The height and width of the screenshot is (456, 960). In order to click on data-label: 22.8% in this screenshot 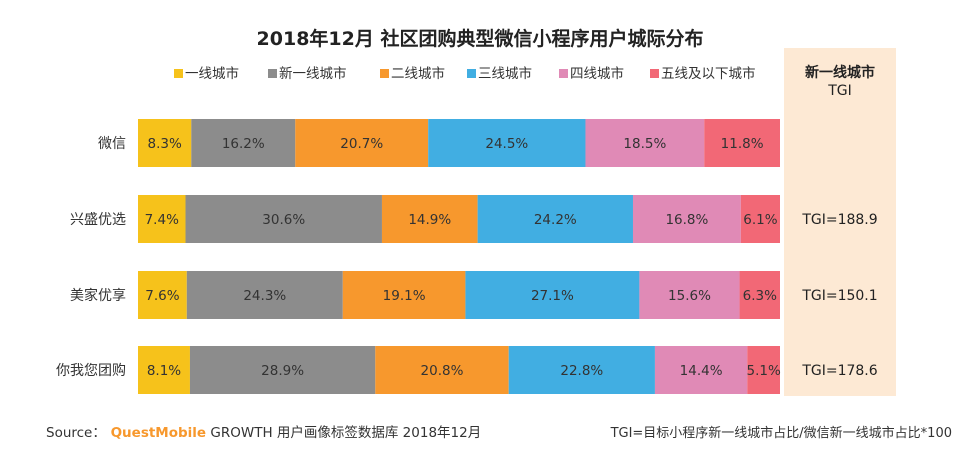, I will do `click(581, 371)`.